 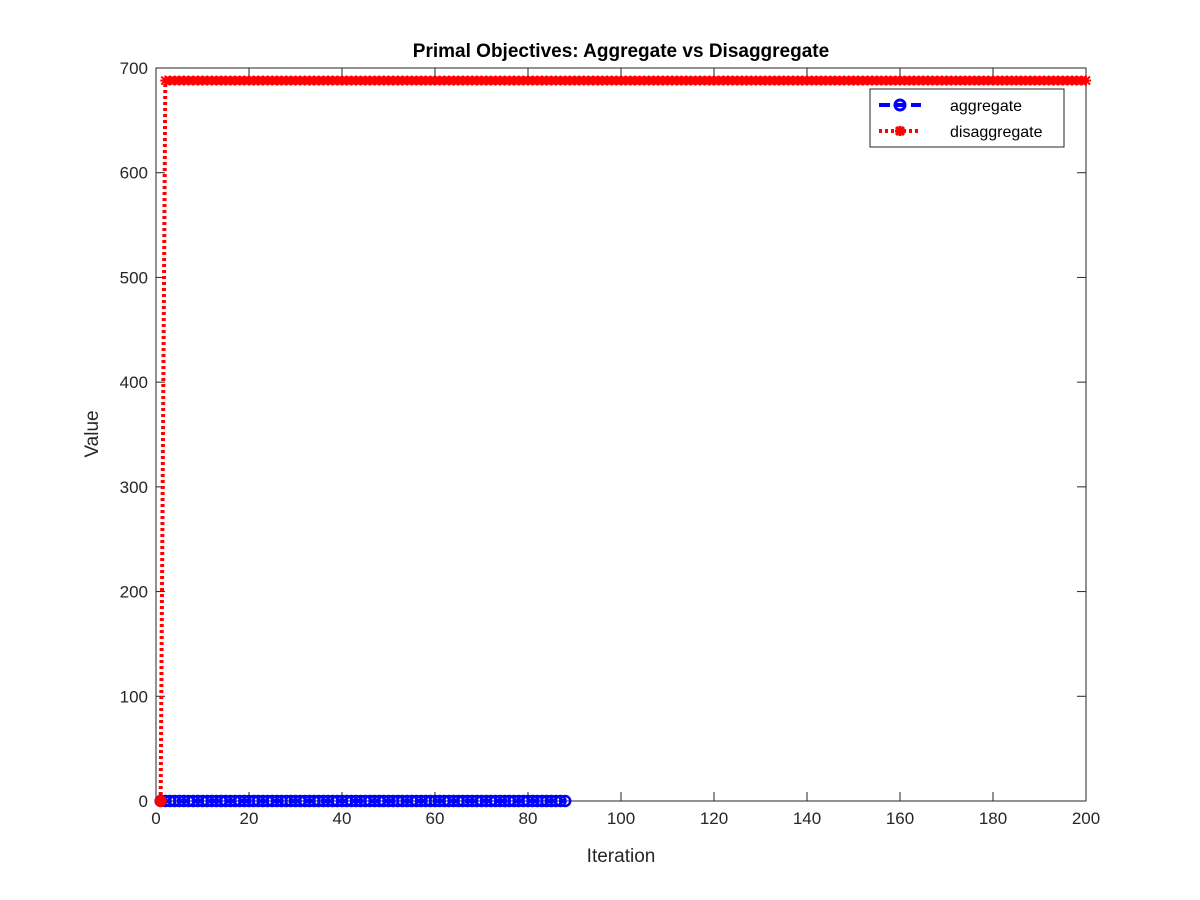 What do you see at coordinates (621, 856) in the screenshot?
I see `x-axis-label: Iteration` at bounding box center [621, 856].